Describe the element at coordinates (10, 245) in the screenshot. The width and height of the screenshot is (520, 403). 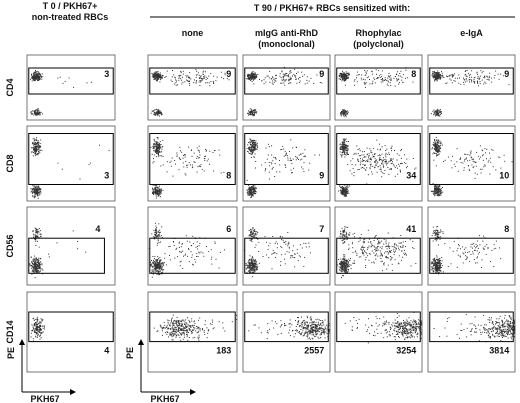
I see `row-marker: CD56` at that location.